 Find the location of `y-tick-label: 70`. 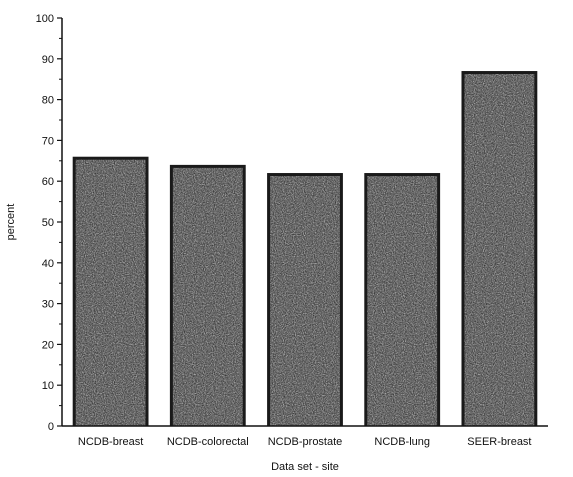

y-tick-label: 70 is located at coordinates (48, 141).